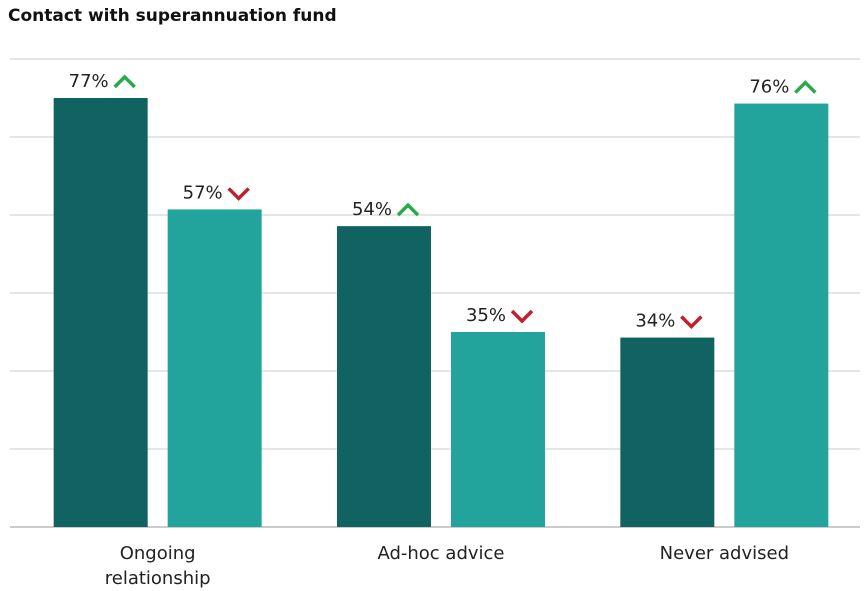 This screenshot has height=591, width=865. Describe the element at coordinates (724, 553) in the screenshot. I see `x-tick-label: Never advised` at that location.